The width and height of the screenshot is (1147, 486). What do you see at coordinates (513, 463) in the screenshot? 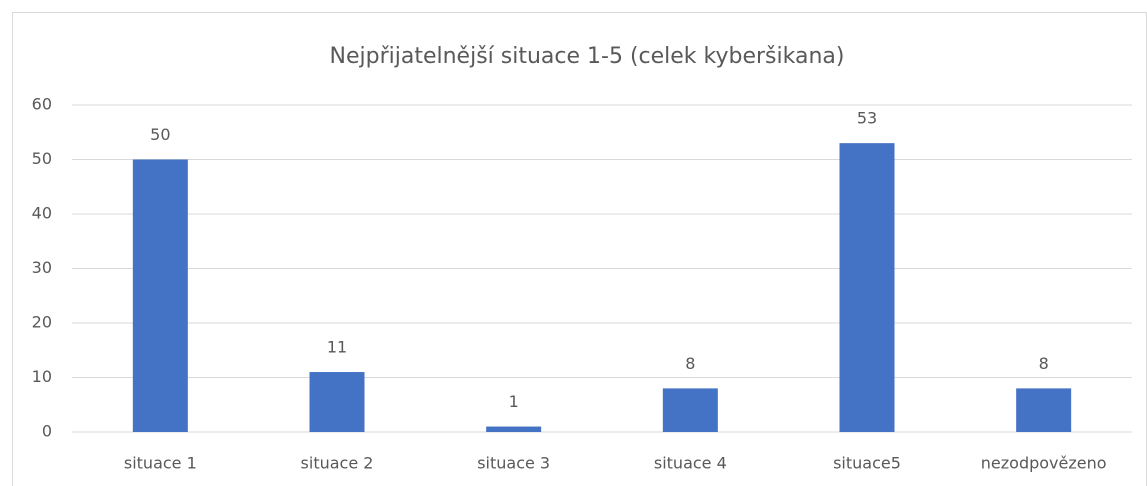
I see `x-tick-label: situace 3` at bounding box center [513, 463].